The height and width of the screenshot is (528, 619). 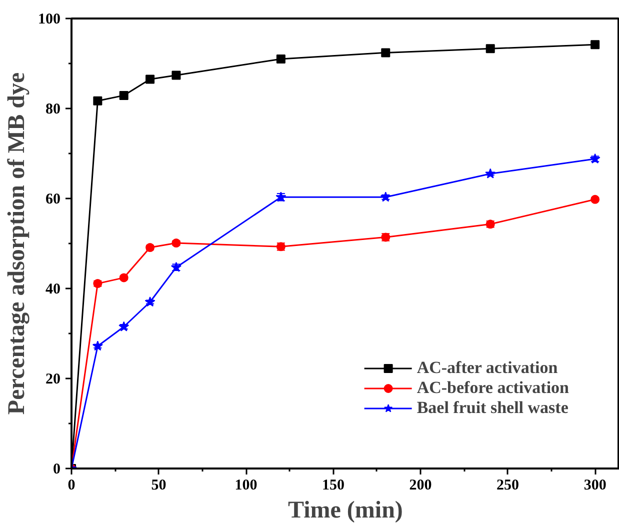 What do you see at coordinates (333, 486) in the screenshot?
I see `x-tick-label: 150` at bounding box center [333, 486].